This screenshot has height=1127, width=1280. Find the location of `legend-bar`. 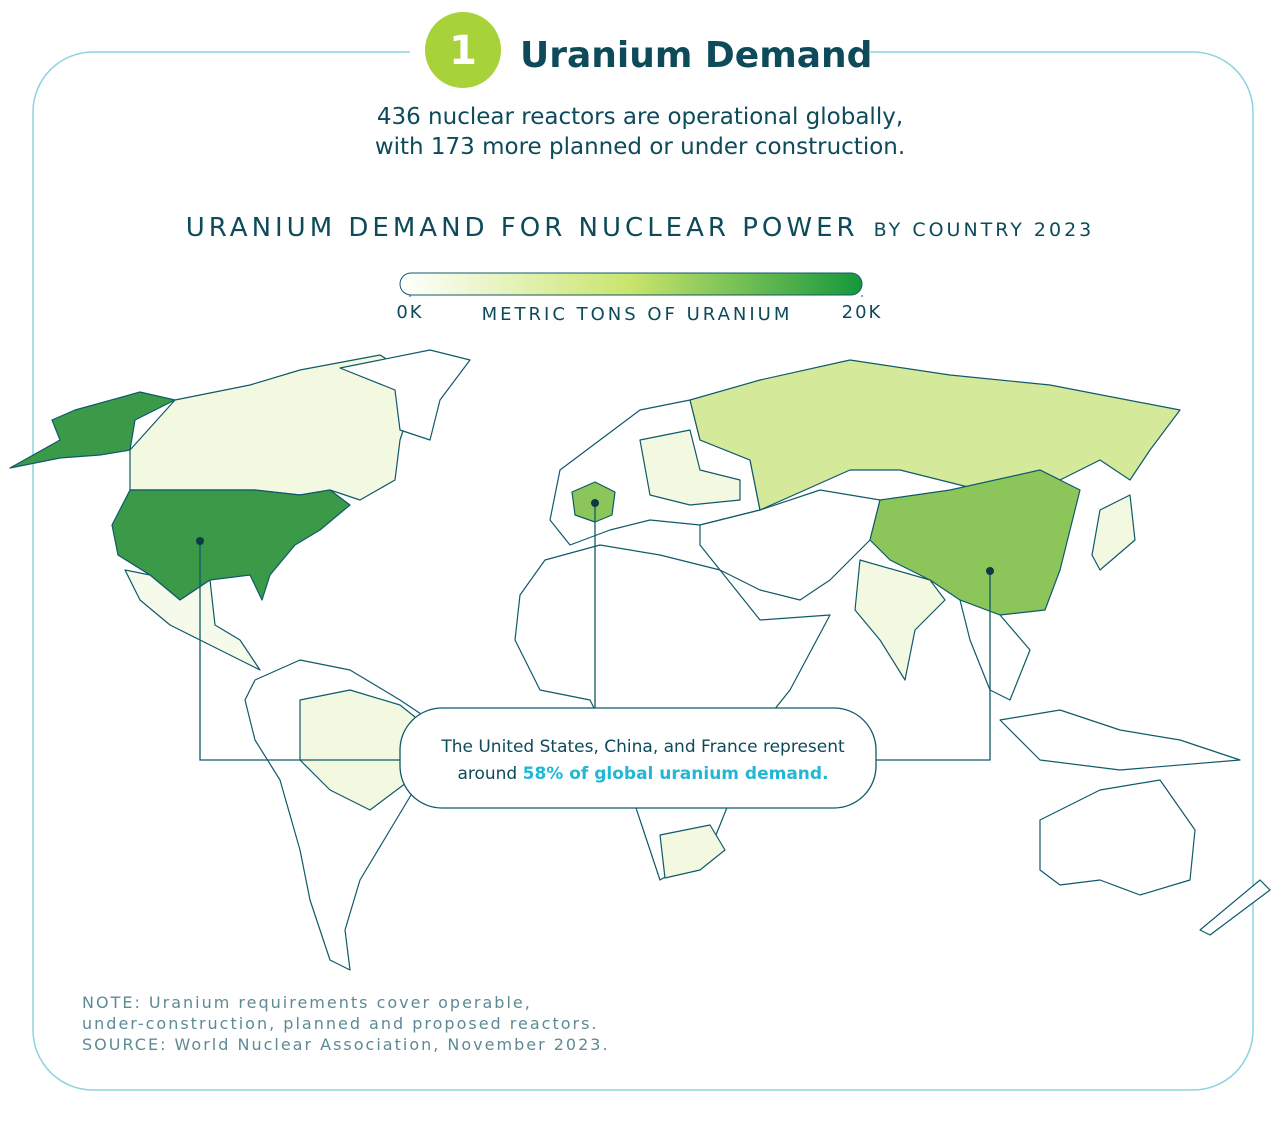

legend-bar is located at coordinates (631, 284).